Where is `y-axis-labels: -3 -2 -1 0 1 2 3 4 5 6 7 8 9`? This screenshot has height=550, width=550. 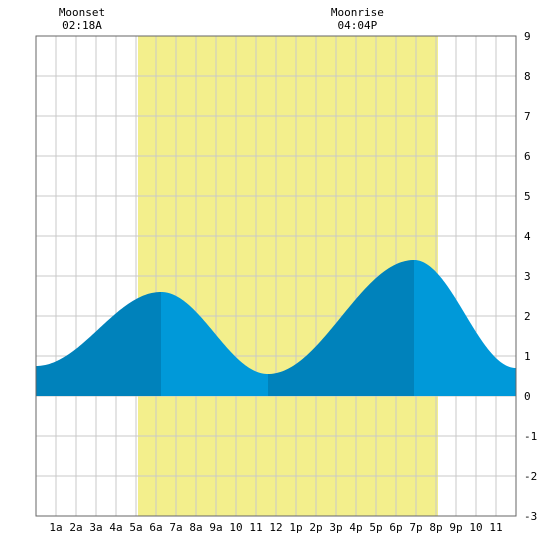 y-axis-labels: -3 -2 -1 0 1 2 3 4 5 6 7 8 9 is located at coordinates (530, 276).